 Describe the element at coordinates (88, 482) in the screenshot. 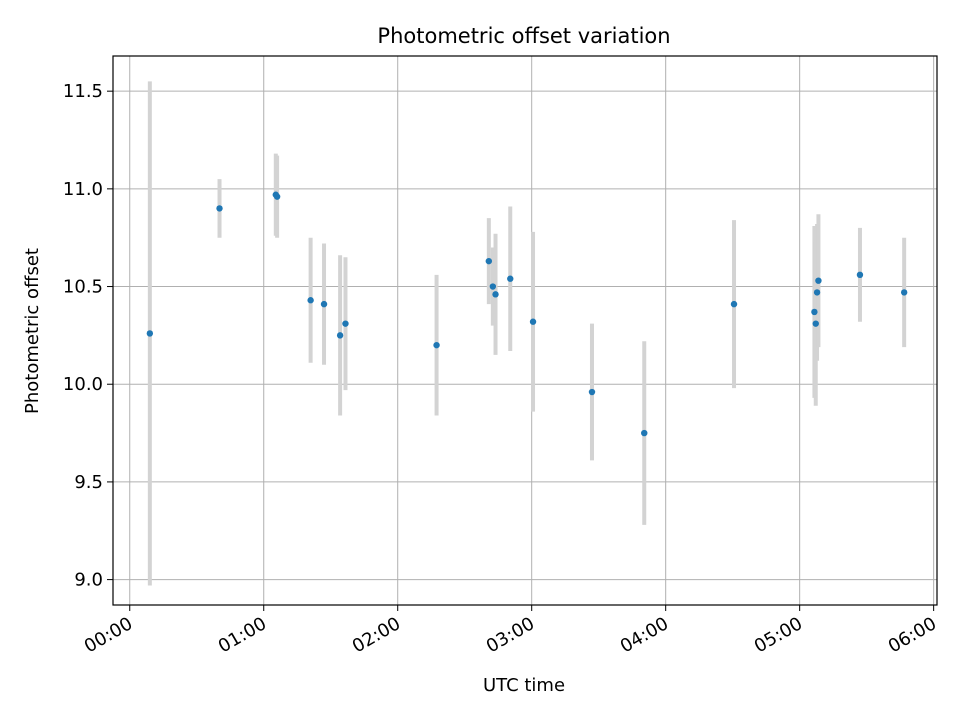

I see `y-tick-label: 9.5` at that location.